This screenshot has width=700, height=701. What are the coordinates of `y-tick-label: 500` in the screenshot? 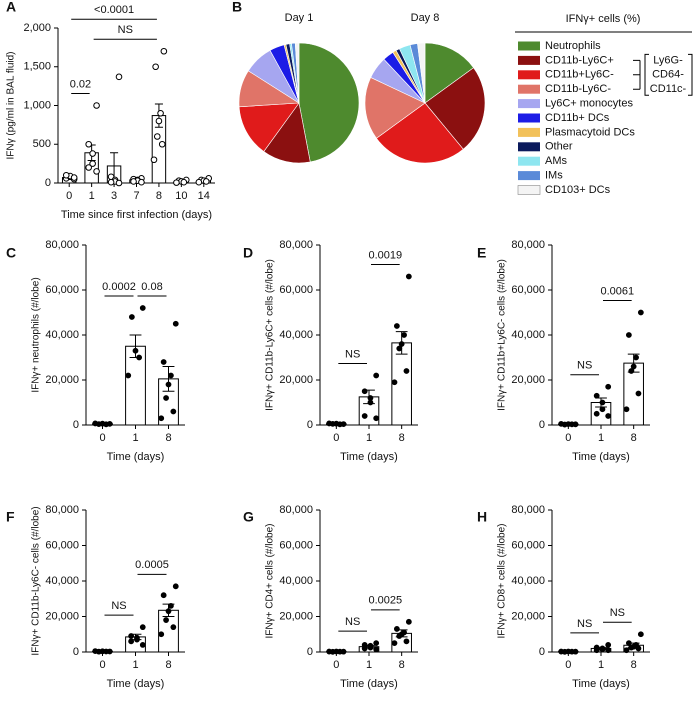 It's located at (42, 144).